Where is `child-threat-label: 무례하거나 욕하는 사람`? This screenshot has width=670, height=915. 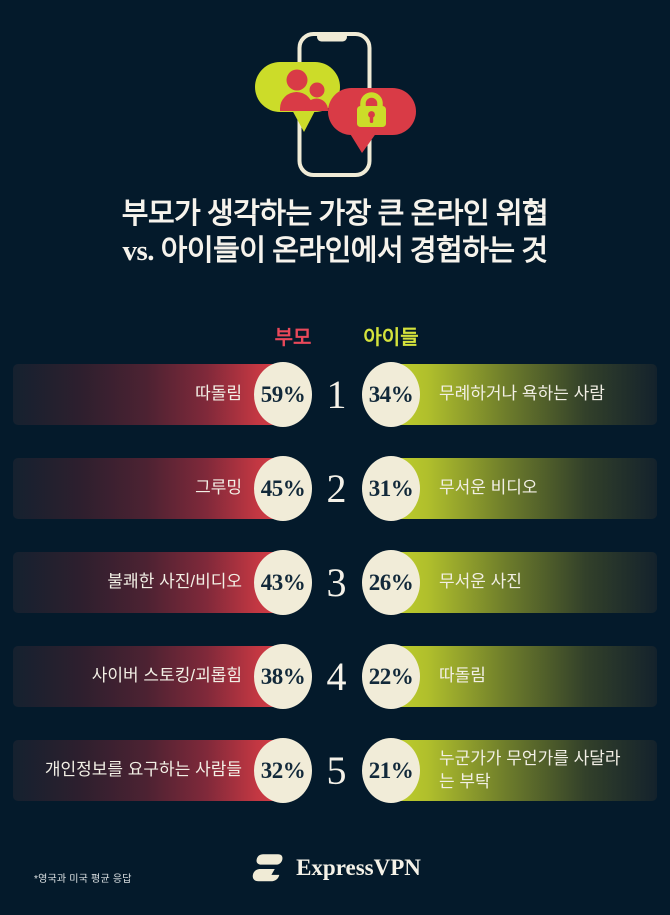 child-threat-label: 무례하거나 욕하는 사람 is located at coordinates (522, 394).